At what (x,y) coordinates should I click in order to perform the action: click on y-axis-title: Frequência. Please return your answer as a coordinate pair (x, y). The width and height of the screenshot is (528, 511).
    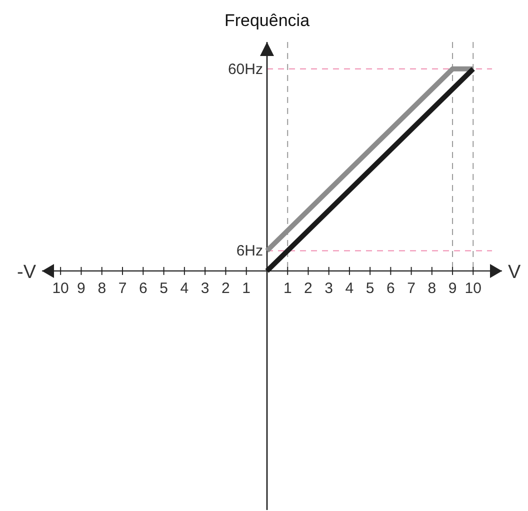
    Looking at the image, I should click on (267, 20).